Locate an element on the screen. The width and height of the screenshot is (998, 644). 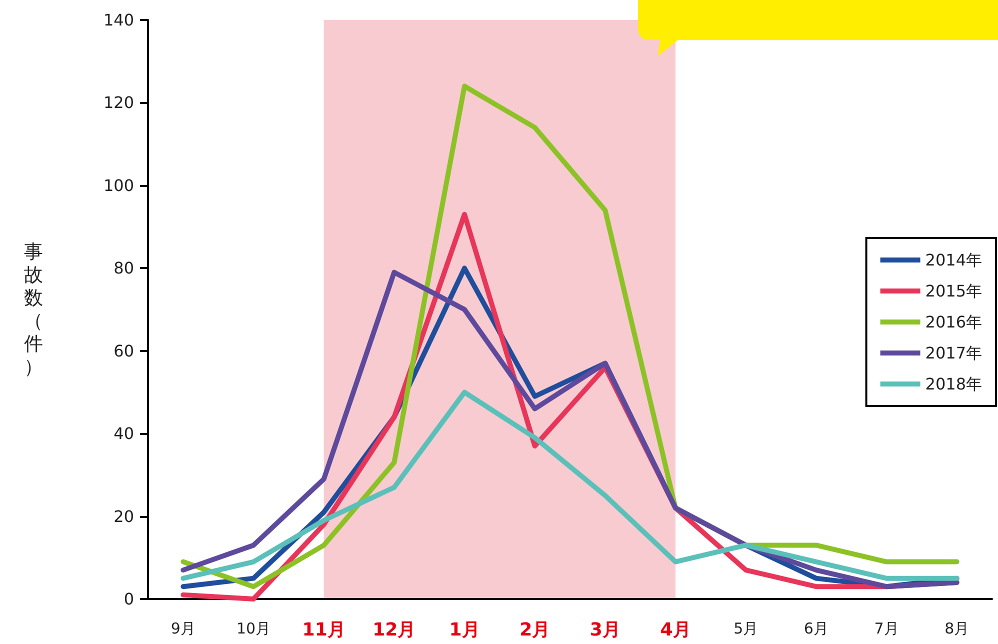
x-tick-label: 6月 is located at coordinates (816, 629).